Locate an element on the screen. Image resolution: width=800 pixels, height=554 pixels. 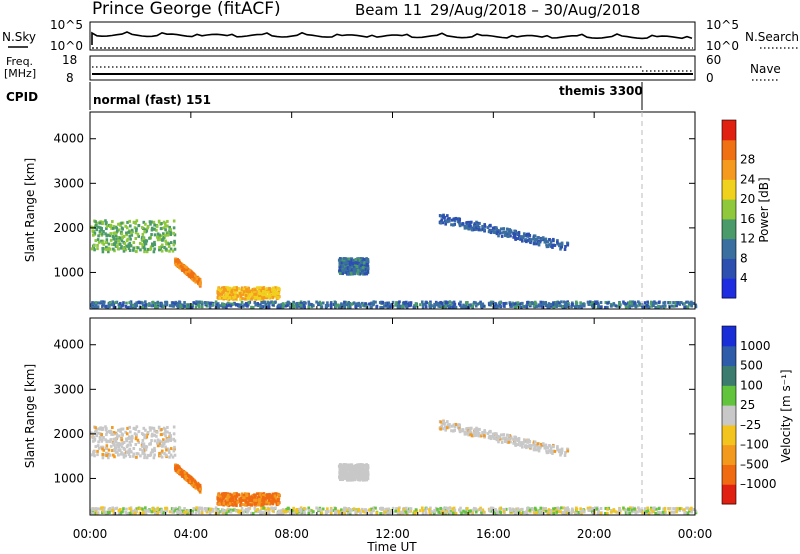
velocity-ylabel: Slant Range [km] is located at coordinates (30, 416).